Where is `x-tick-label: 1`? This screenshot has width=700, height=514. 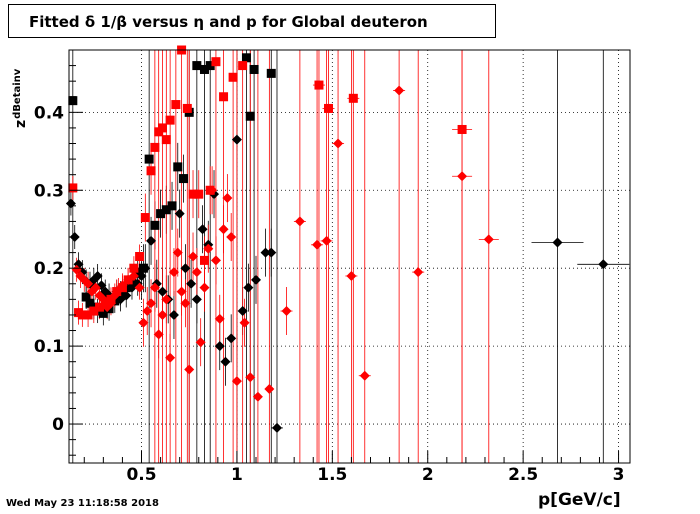 x-tick-label: 1 is located at coordinates (237, 475).